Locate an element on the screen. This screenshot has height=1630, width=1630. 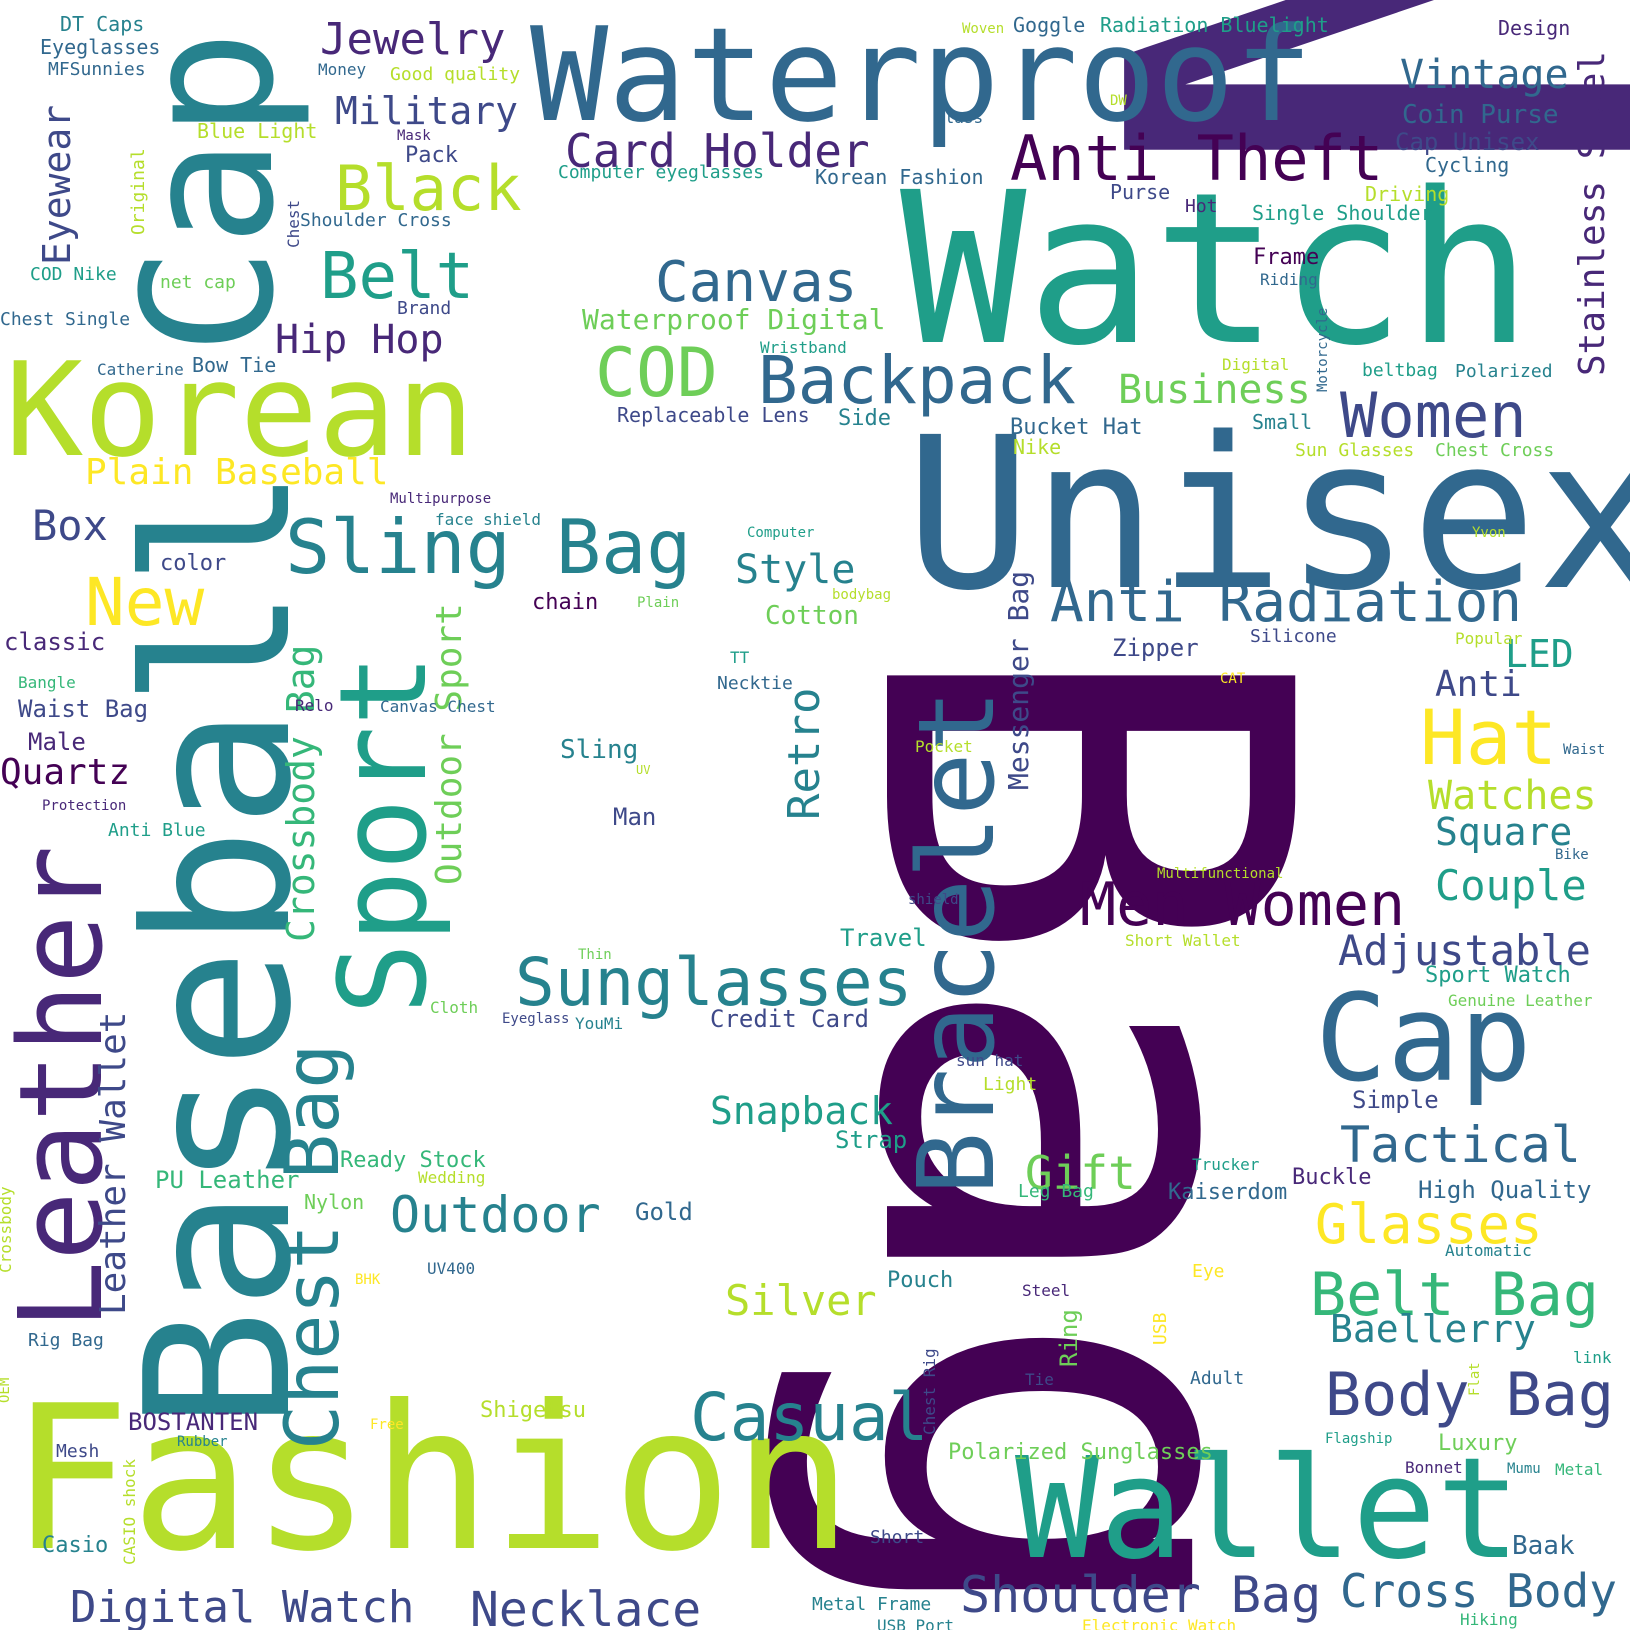
word-luxury: Luxury is located at coordinates (1478, 1443).